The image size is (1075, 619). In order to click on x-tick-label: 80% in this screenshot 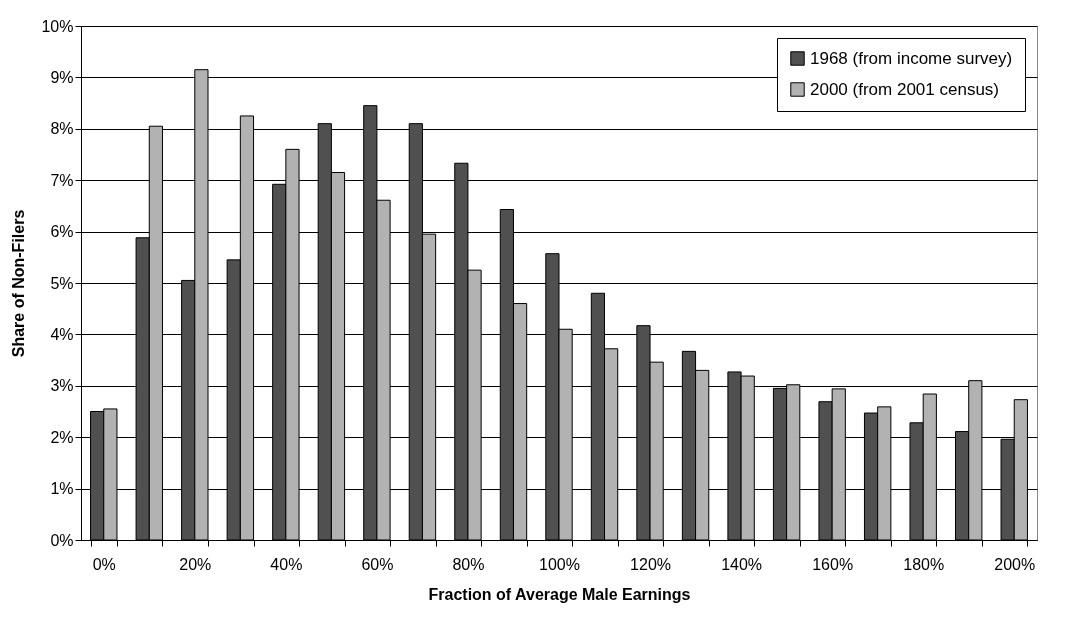, I will do `click(468, 564)`.